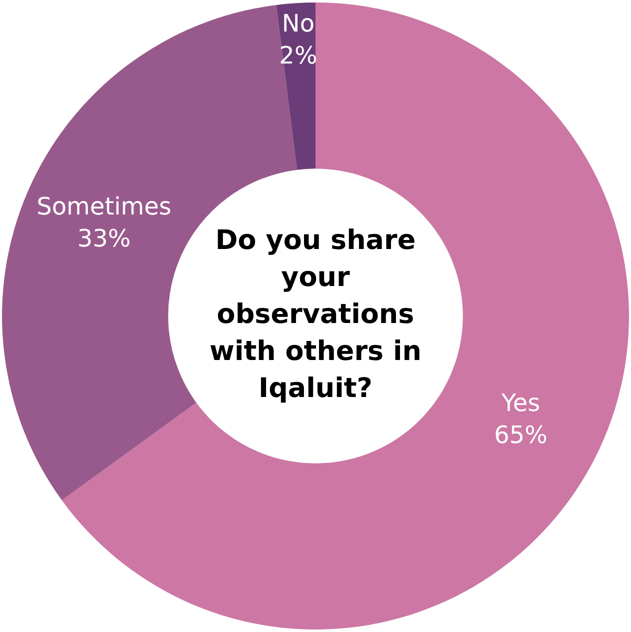  I want to click on data-label: 65%, so click(521, 434).